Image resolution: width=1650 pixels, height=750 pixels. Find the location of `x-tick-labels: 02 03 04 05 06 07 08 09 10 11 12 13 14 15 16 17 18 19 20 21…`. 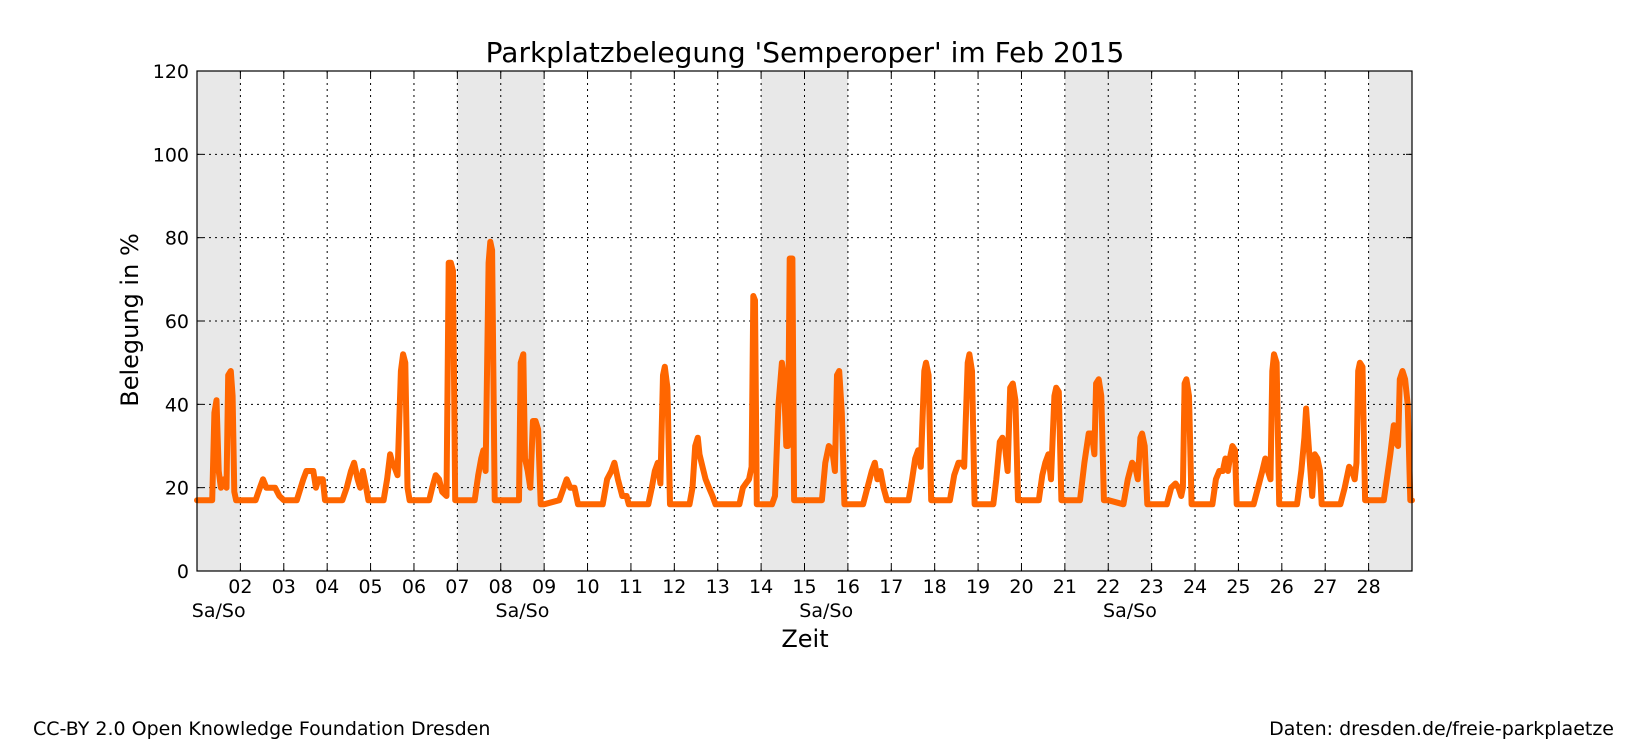

x-tick-labels: 02 03 04 05 06 07 08 09 10 11 12 13 14 15 16 17 18 19 20 21… is located at coordinates (804, 587).